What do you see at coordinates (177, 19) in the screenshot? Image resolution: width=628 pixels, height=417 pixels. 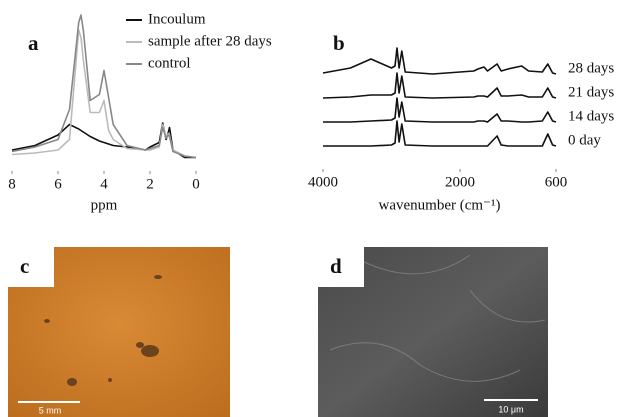 I see `legend-label: Incoulum` at bounding box center [177, 19].